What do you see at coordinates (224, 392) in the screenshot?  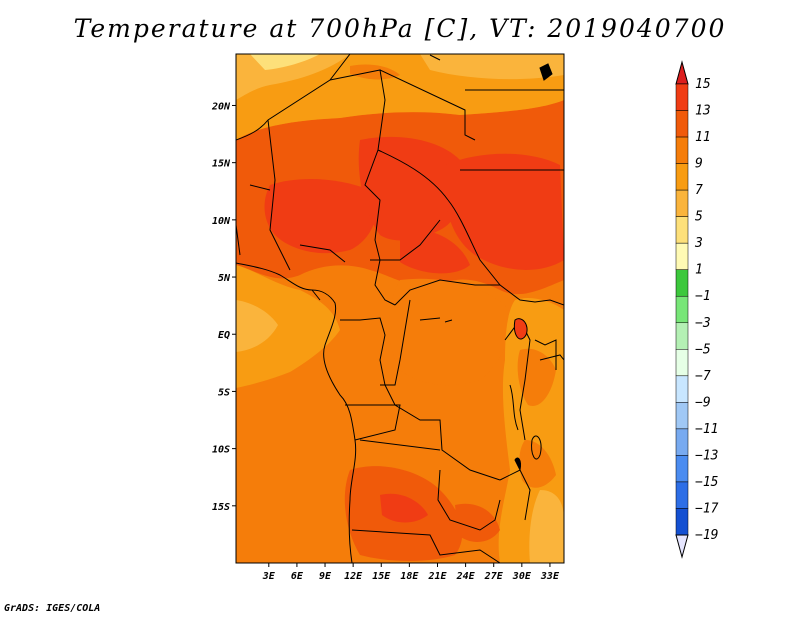 I see `lat-tick-label: 5S` at bounding box center [224, 392].